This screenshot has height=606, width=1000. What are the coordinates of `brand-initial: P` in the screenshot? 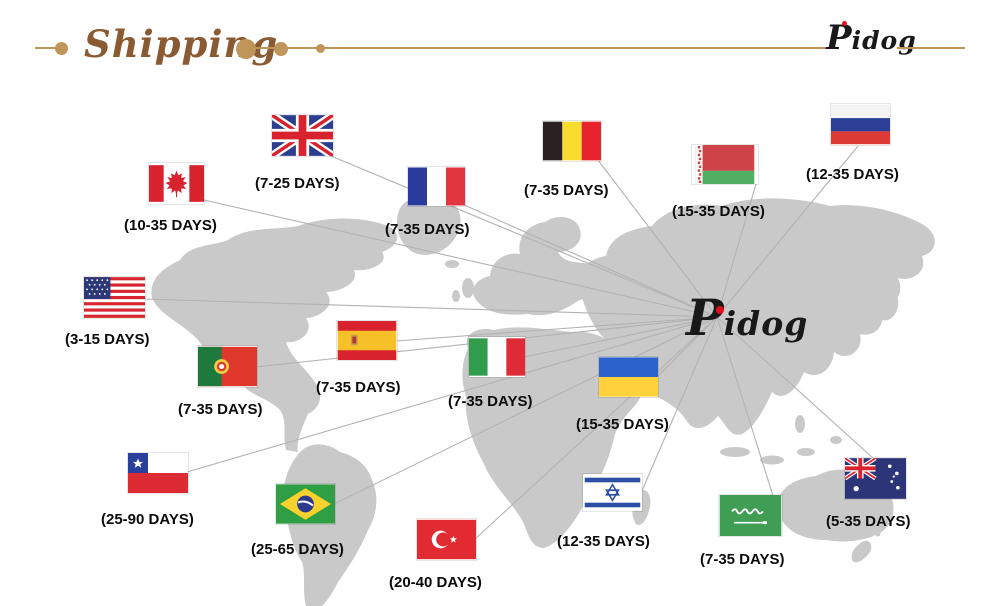 It's located at (839, 38).